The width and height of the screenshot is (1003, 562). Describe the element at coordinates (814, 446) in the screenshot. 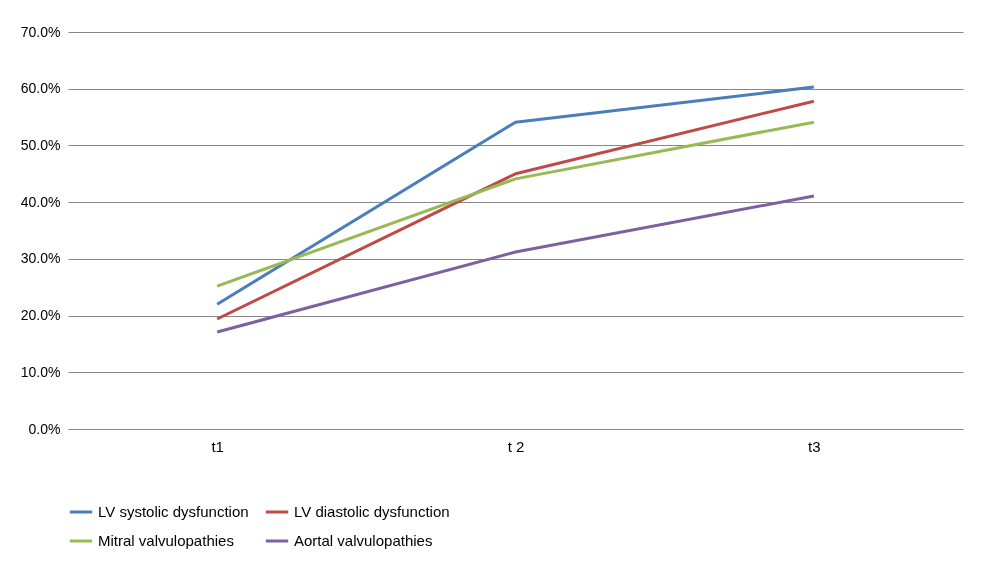

I see `x-tick-label: t3` at that location.